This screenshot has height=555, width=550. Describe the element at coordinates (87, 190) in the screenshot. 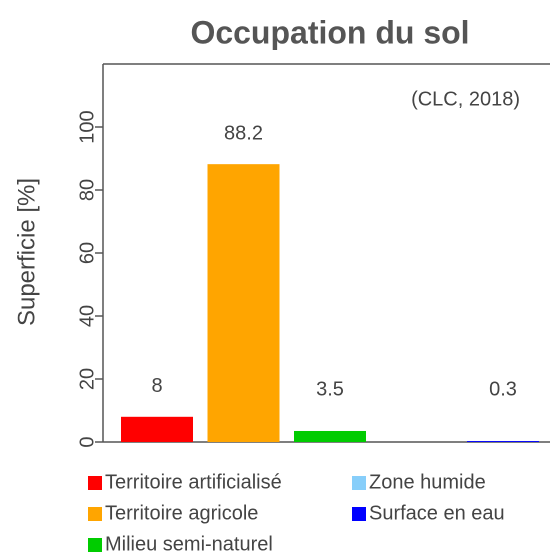

I see `y-tick-label: 80` at that location.